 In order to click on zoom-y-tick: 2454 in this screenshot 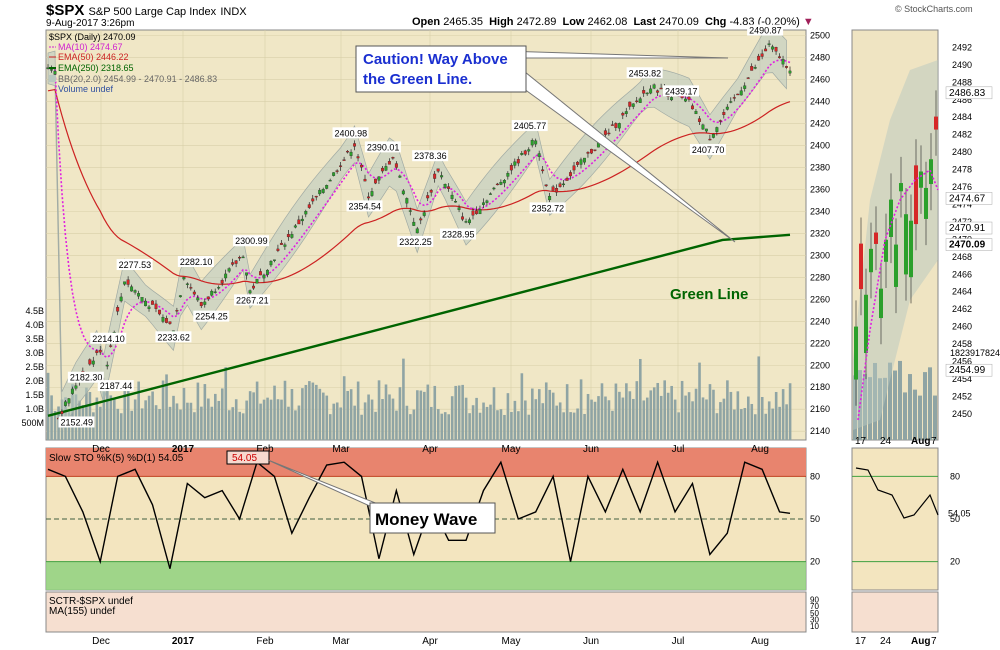, I will do `click(962, 379)`.